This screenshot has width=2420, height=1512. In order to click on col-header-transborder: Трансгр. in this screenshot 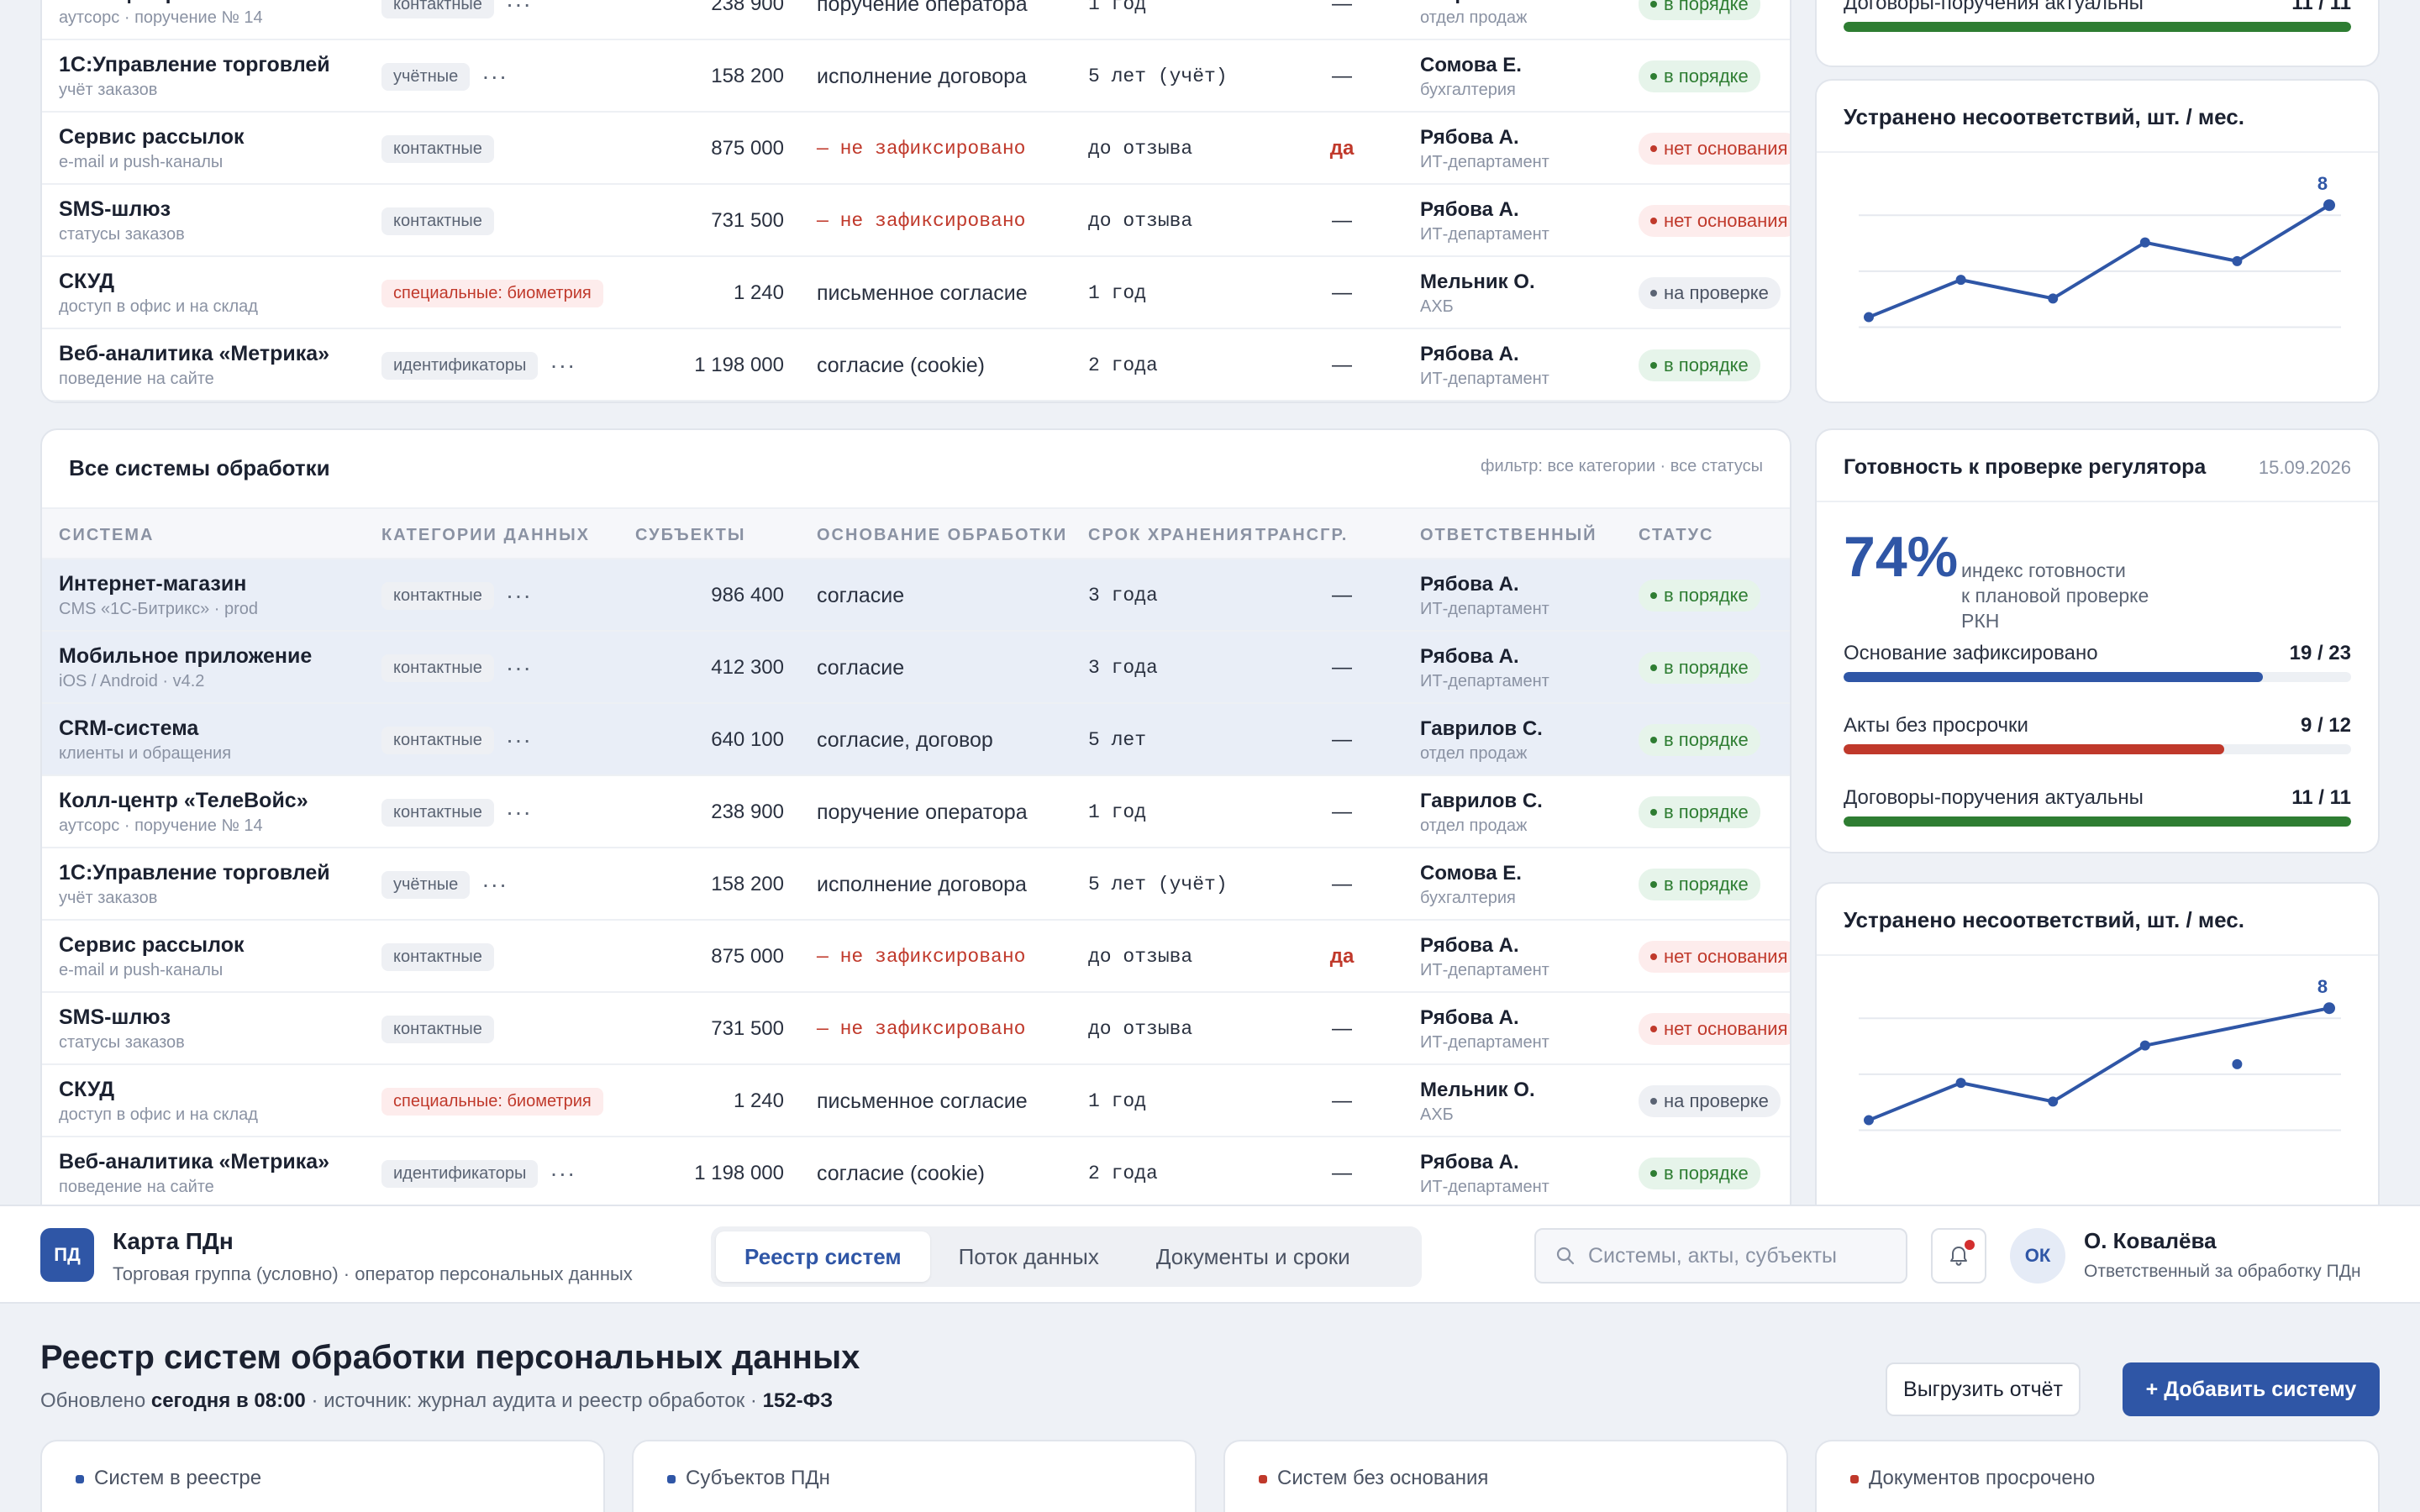, I will do `click(1302, 534)`.